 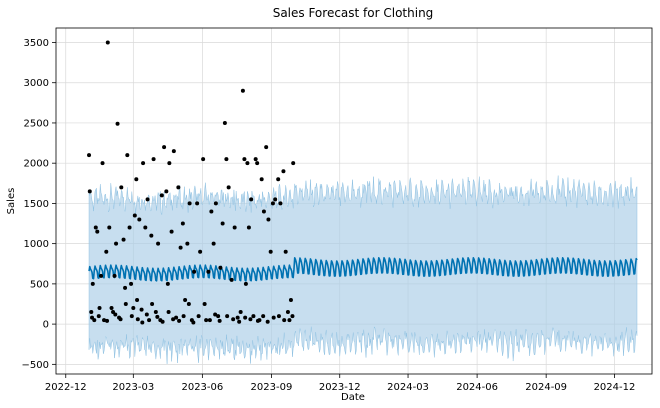 I want to click on y-tick-label: −500, so click(x=35, y=365).